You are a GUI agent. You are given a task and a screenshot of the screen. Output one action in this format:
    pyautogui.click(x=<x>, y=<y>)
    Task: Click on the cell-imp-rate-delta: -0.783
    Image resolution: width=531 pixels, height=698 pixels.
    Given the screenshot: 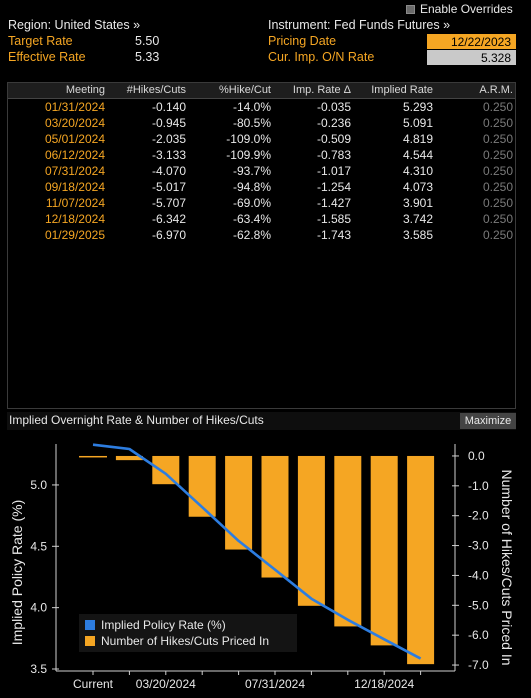 What is the action you would take?
    pyautogui.click(x=333, y=155)
    